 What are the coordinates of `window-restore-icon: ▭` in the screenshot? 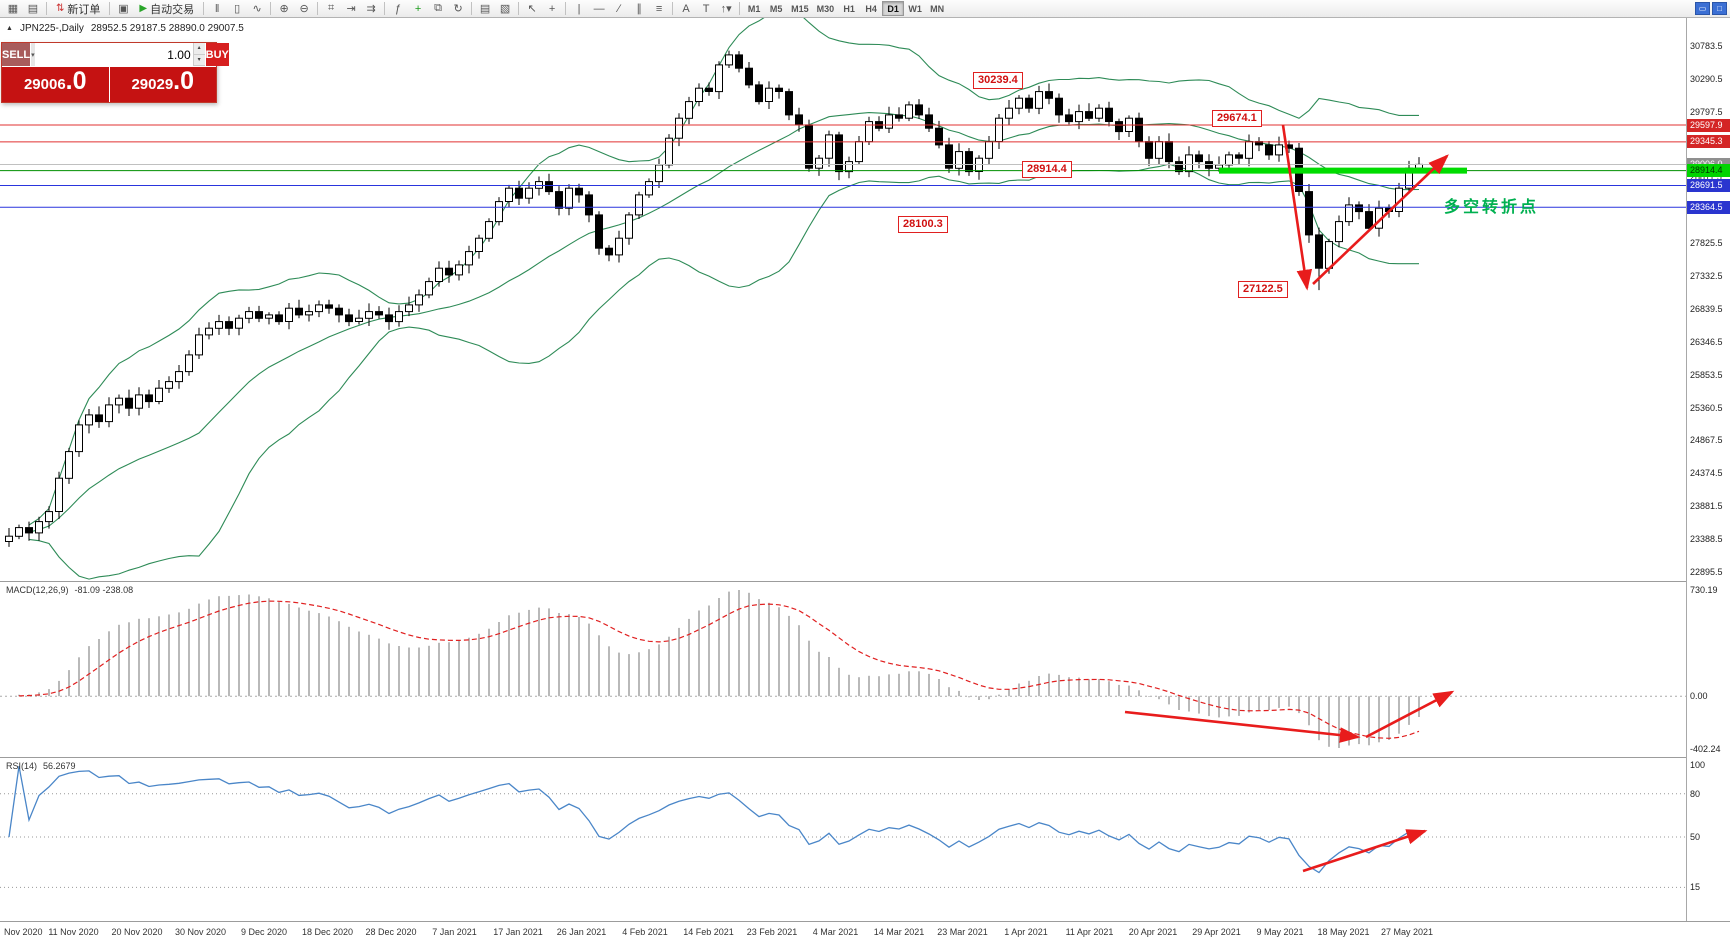 It's located at (1702, 8).